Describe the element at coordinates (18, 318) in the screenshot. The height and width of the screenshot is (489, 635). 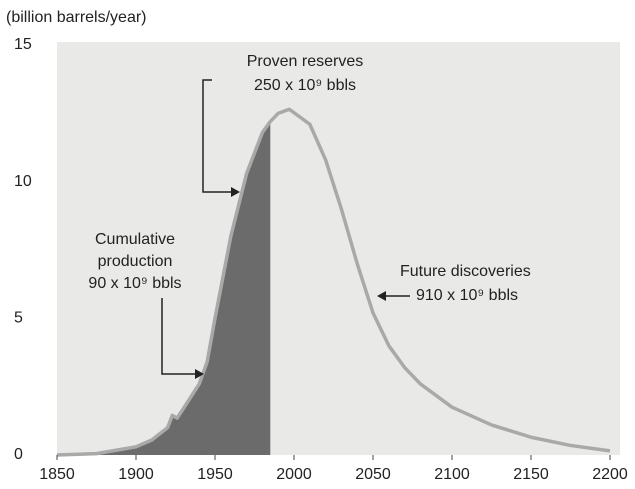
I see `y-tick-label: 5` at that location.